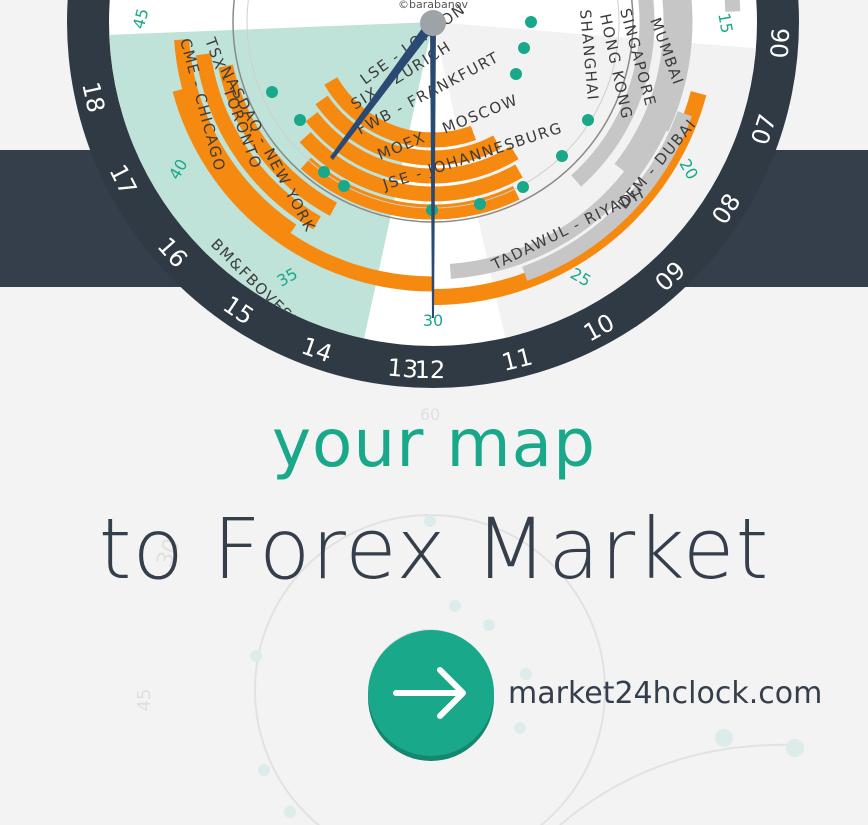 Image resolution: width=868 pixels, height=825 pixels. I want to click on tagline-line1: your map, so click(433, 443).